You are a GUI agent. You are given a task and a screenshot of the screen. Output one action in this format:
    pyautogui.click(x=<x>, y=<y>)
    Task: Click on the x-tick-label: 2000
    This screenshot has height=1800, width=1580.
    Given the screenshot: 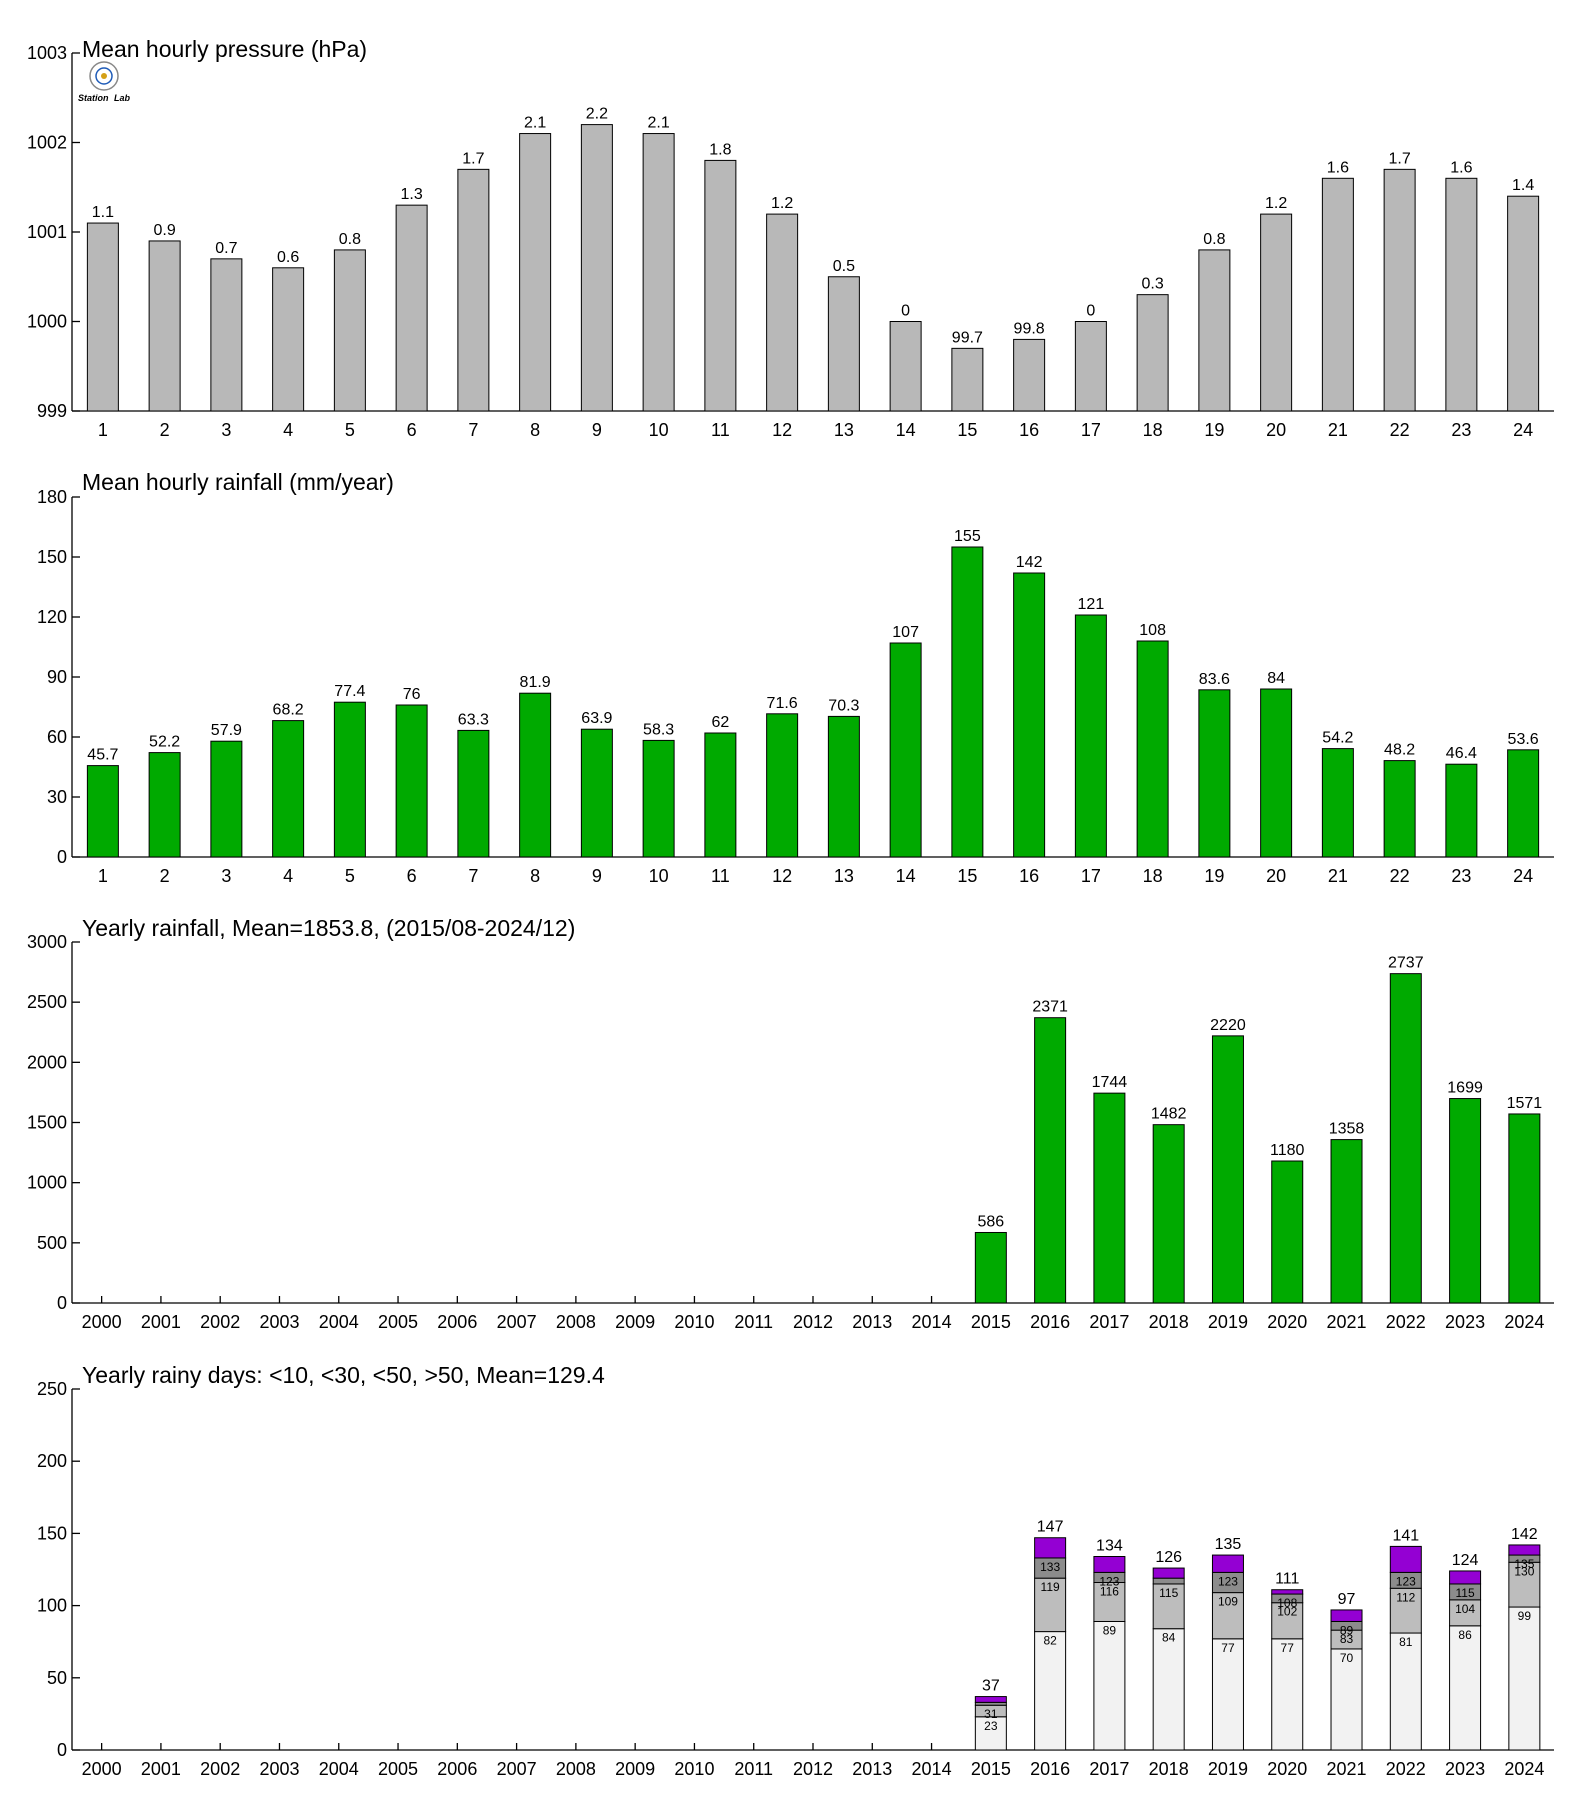 What is the action you would take?
    pyautogui.click(x=102, y=1322)
    